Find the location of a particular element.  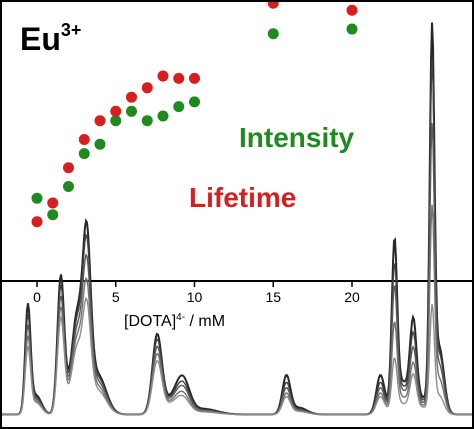

x-tick-labels: 0 5 10 15 20 is located at coordinates (196, 297).